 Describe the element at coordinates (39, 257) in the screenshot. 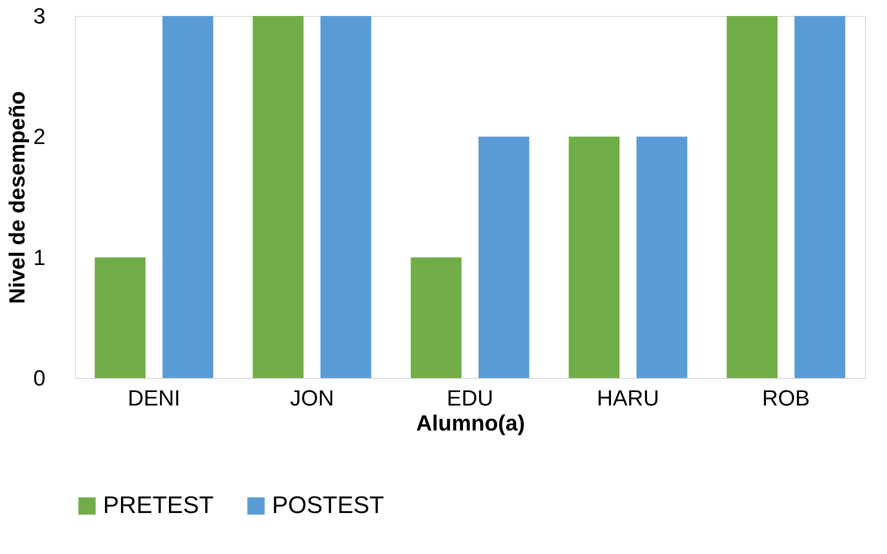

I see `y-tick-label: 1` at that location.